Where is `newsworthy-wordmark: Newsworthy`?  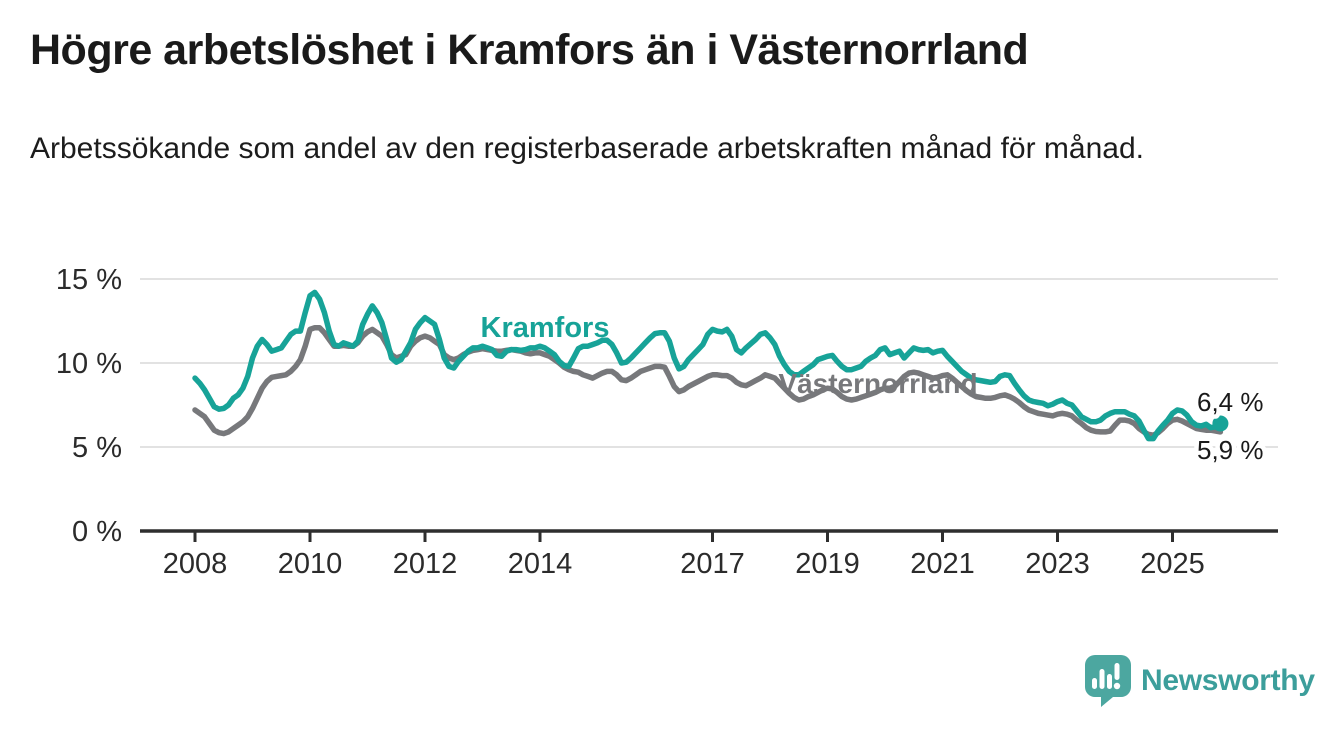
newsworthy-wordmark: Newsworthy is located at coordinates (1228, 680).